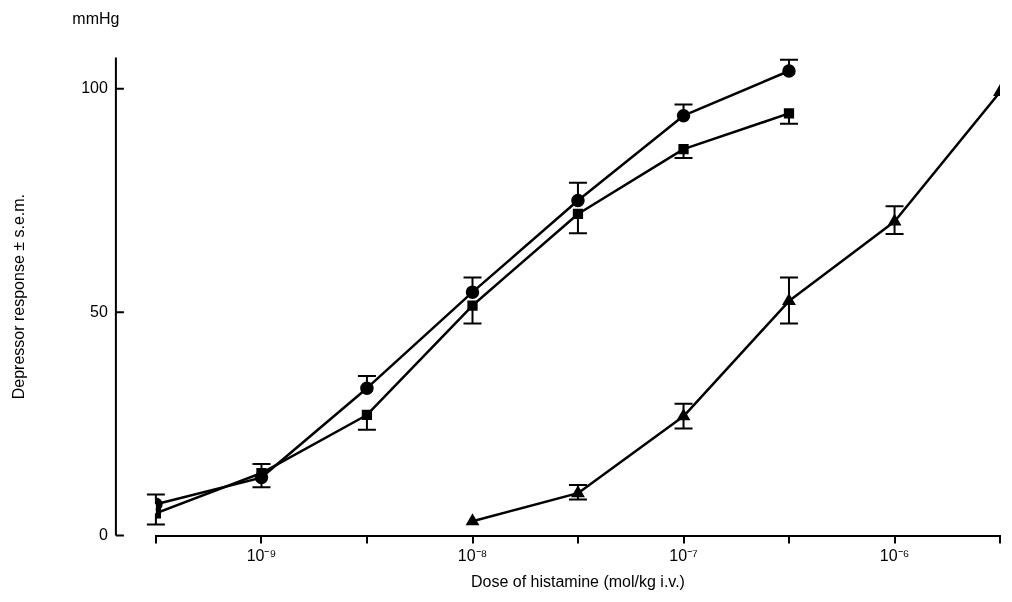 The image size is (1012, 602). I want to click on x-tick-label: 10⁻⁹, so click(261, 555).